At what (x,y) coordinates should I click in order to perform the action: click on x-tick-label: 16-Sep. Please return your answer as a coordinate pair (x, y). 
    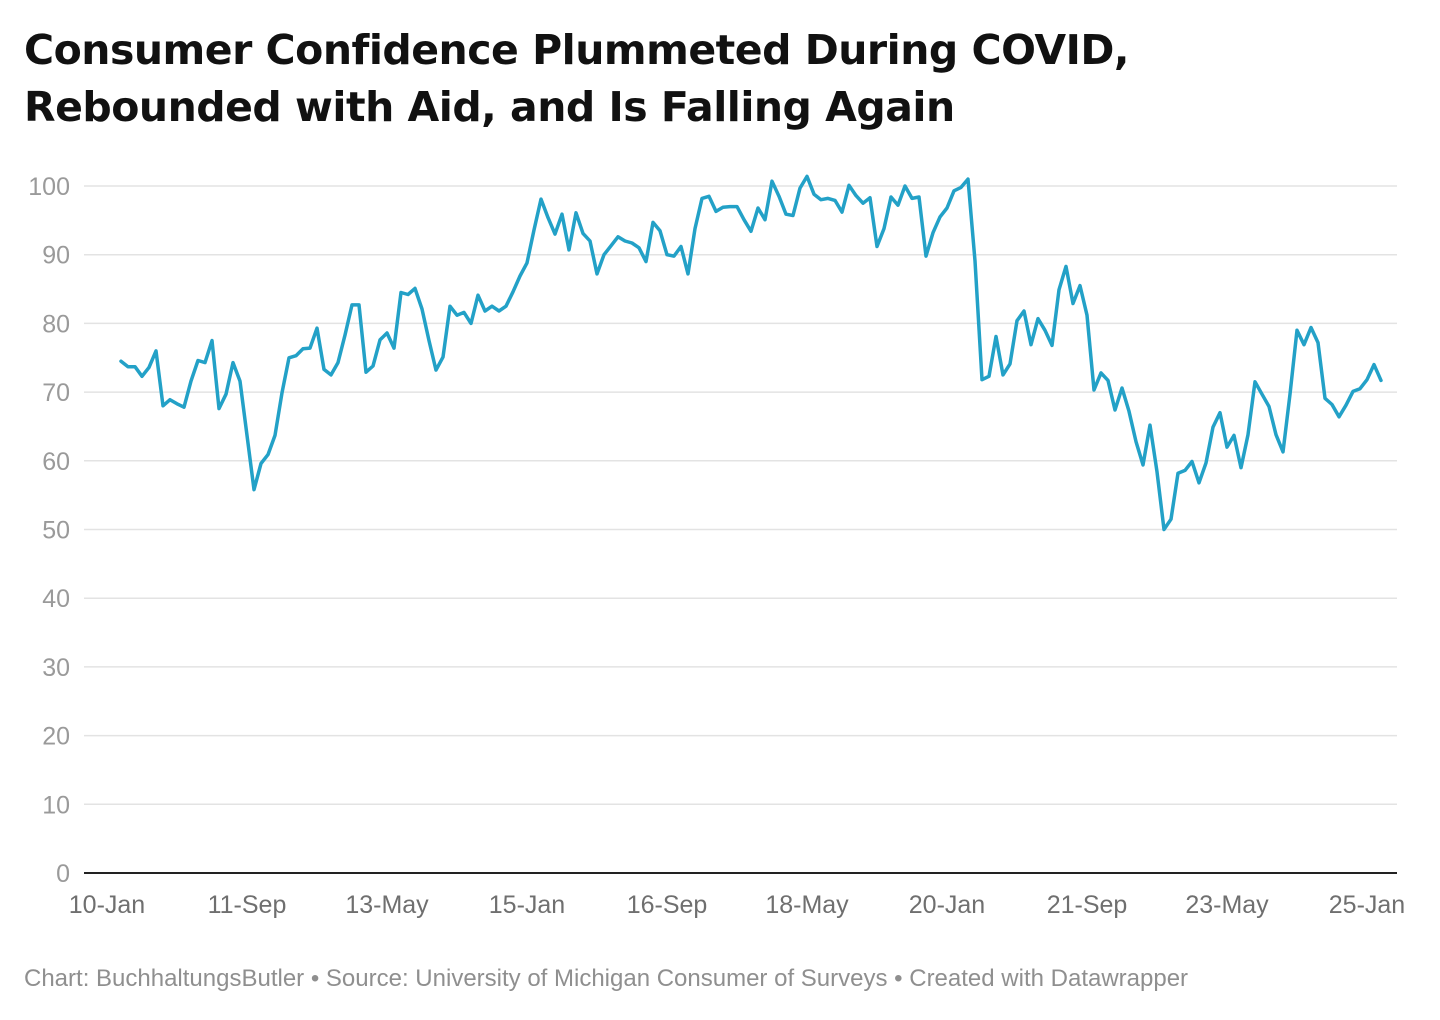
    Looking at the image, I should click on (667, 905).